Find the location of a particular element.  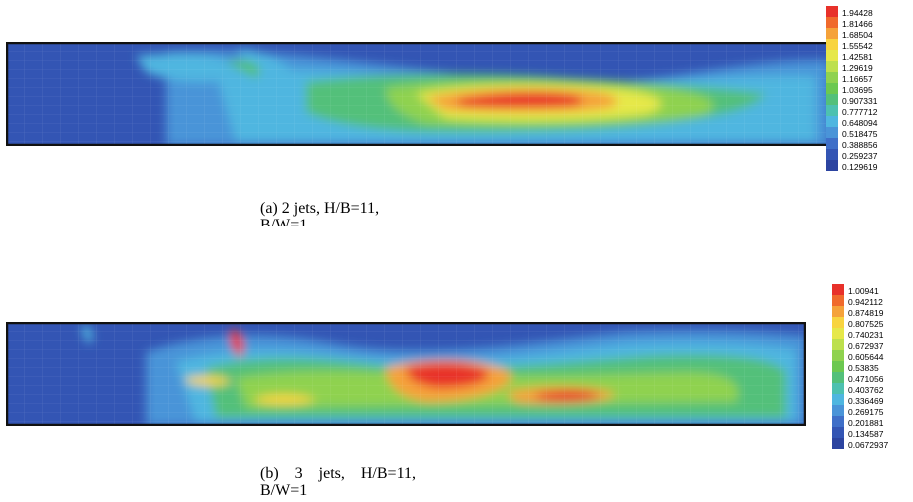

legend-b-label: 0.403762 is located at coordinates (866, 390).